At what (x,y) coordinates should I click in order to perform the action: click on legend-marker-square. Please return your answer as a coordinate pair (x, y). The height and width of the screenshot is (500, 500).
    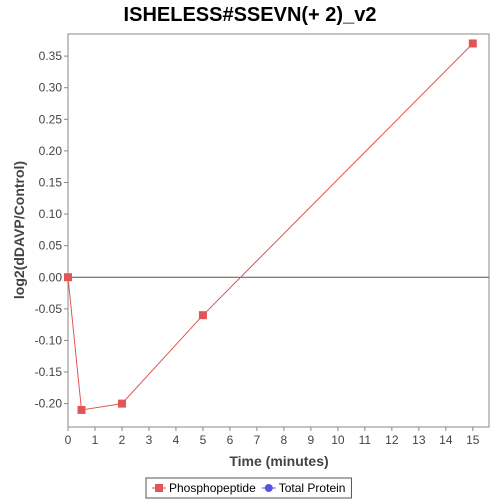
    Looking at the image, I should click on (159, 488).